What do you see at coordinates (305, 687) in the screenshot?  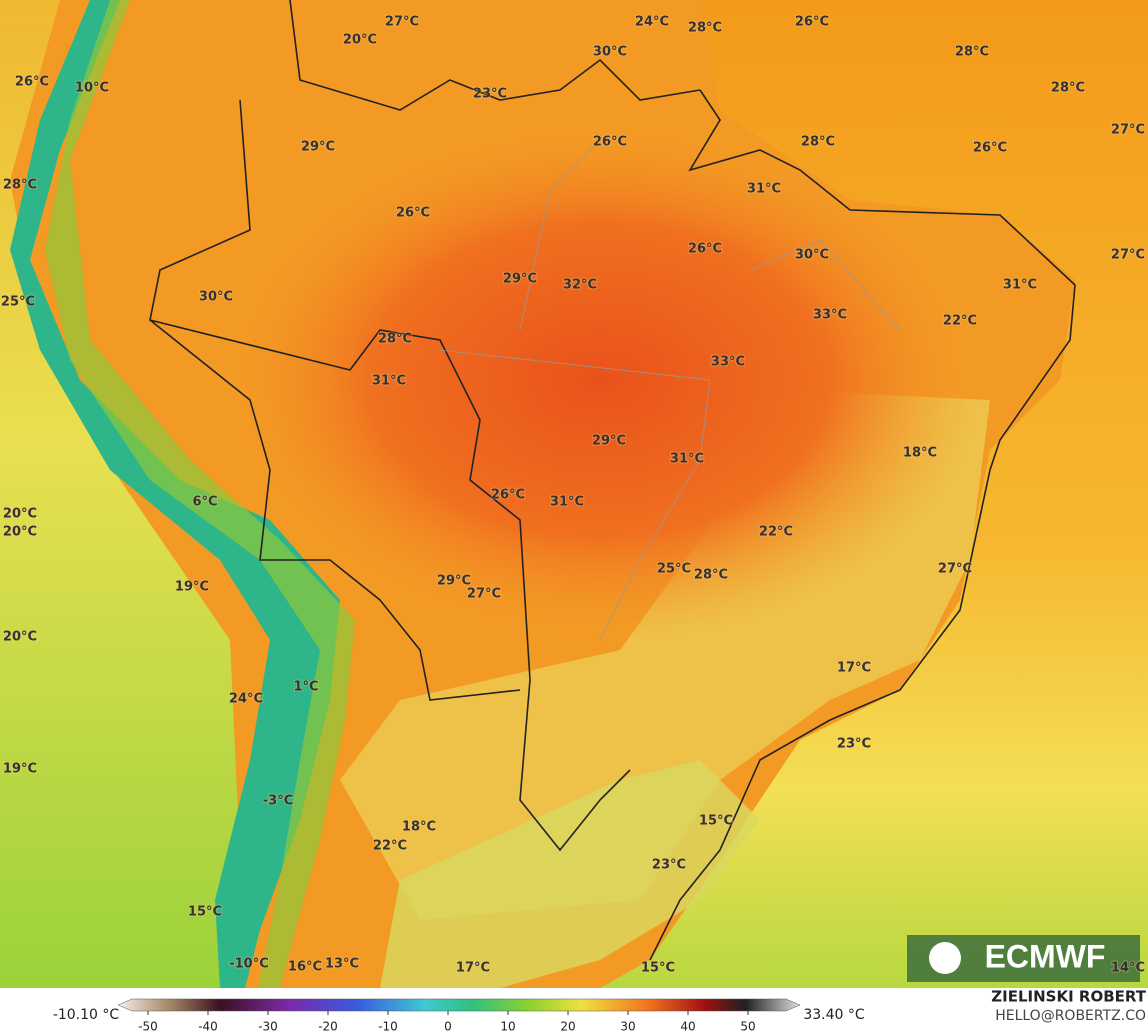 I see `temperature-label: 1°C` at bounding box center [305, 687].